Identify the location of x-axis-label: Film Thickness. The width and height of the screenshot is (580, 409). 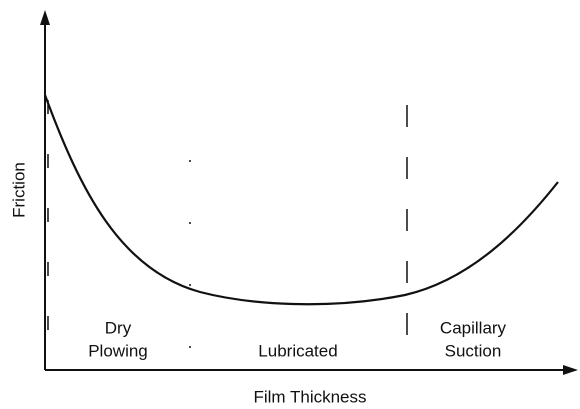
(309, 396).